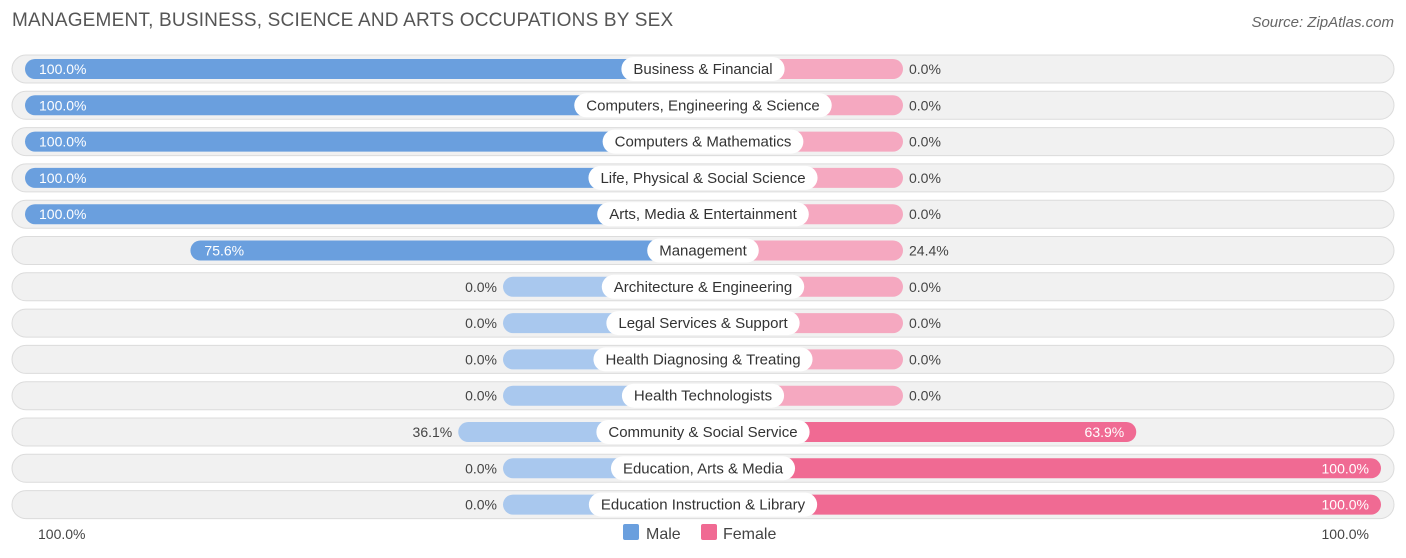 The width and height of the screenshot is (1406, 558). I want to click on legend-female-label: Female, so click(749, 534).